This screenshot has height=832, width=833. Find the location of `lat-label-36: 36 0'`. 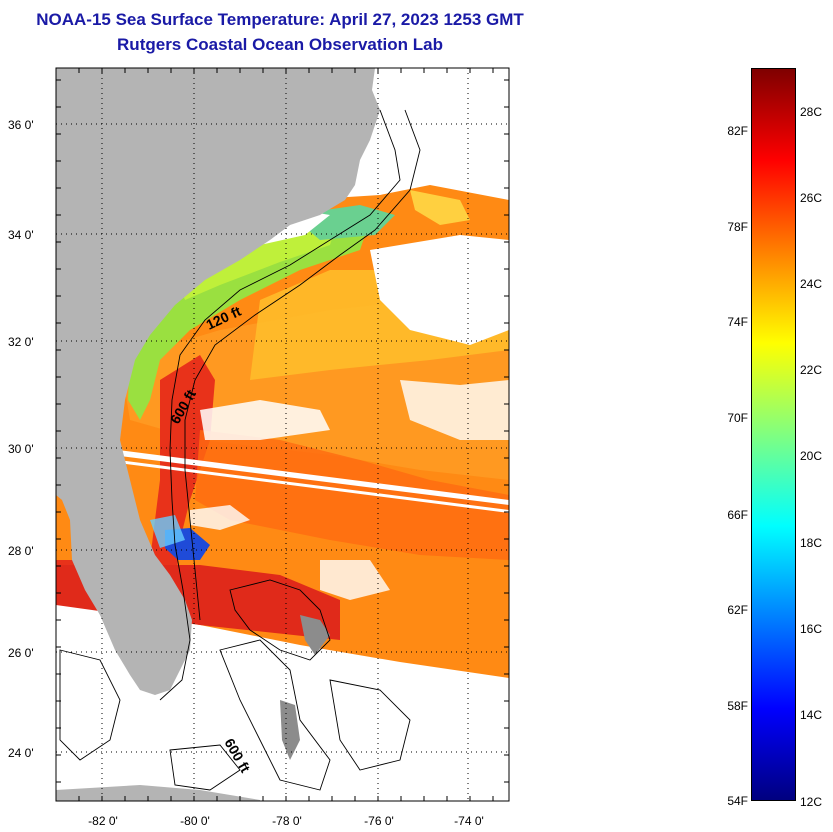

lat-label-36: 36 0' is located at coordinates (21, 125).